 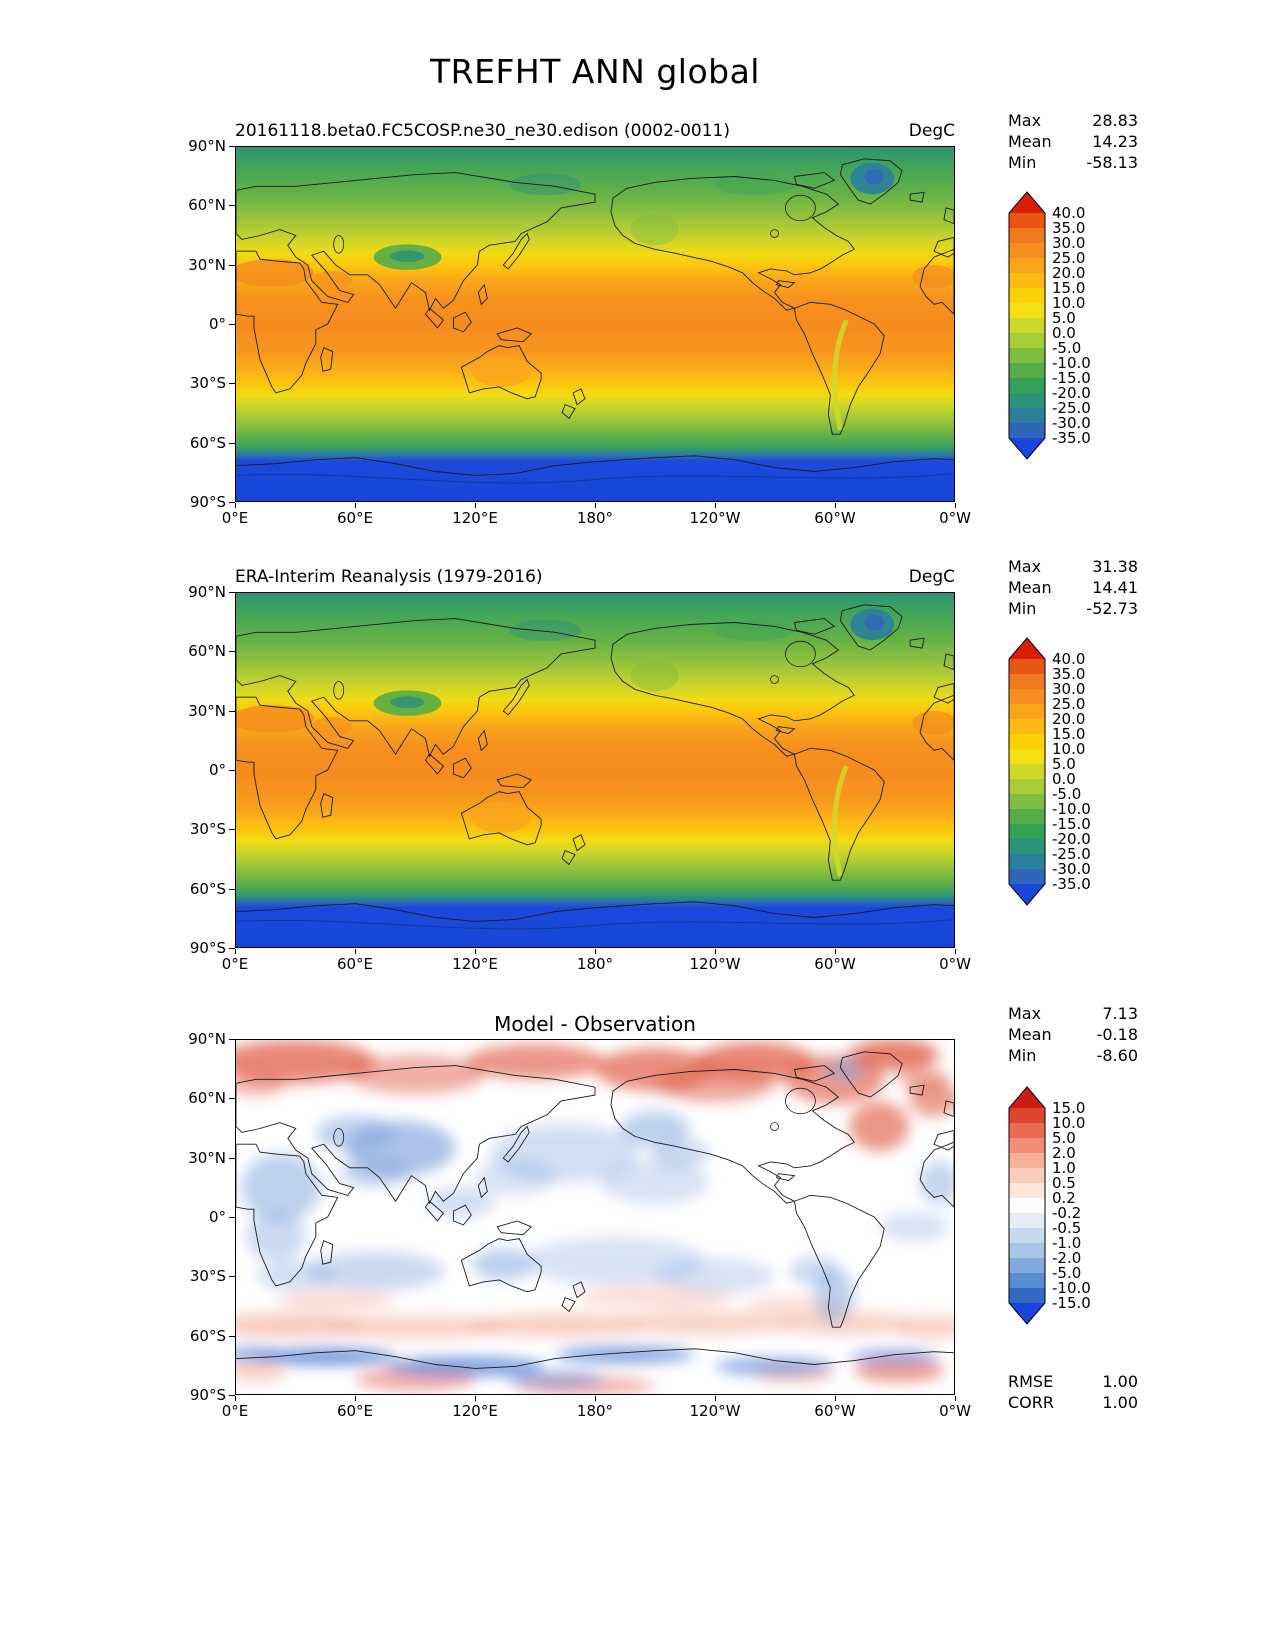 What do you see at coordinates (1067, 1228) in the screenshot?
I see `colorbar-tick-label: -0.5` at bounding box center [1067, 1228].